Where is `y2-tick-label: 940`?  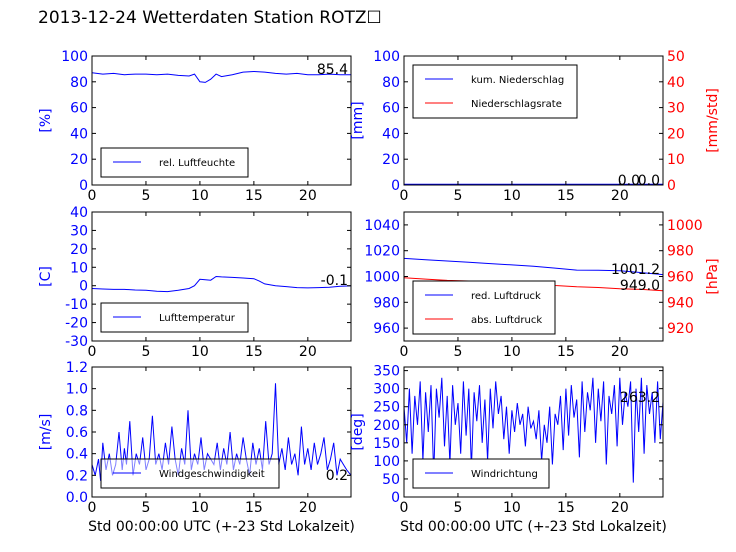 y2-tick-label: 940 is located at coordinates (680, 303).